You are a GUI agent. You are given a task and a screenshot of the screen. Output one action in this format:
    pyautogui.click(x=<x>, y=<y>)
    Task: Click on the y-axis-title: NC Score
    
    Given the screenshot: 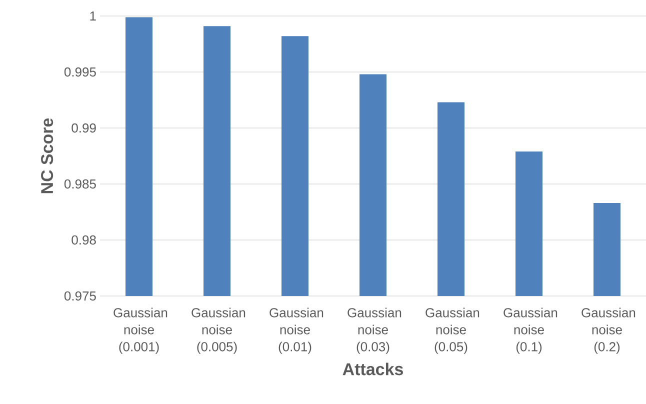 What is the action you would take?
    pyautogui.click(x=47, y=156)
    